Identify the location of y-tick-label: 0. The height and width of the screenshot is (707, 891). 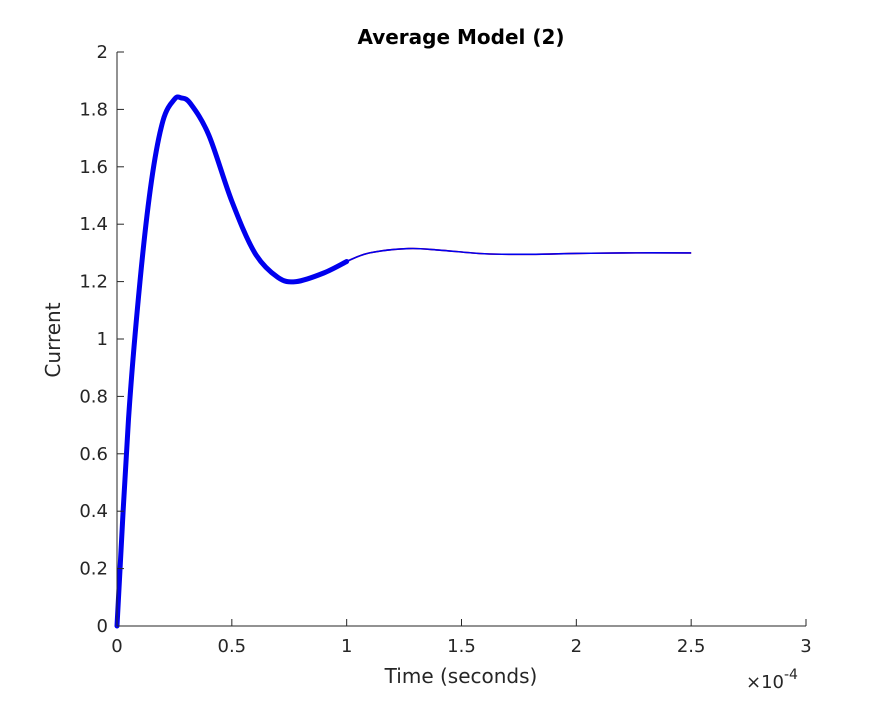
(102, 626).